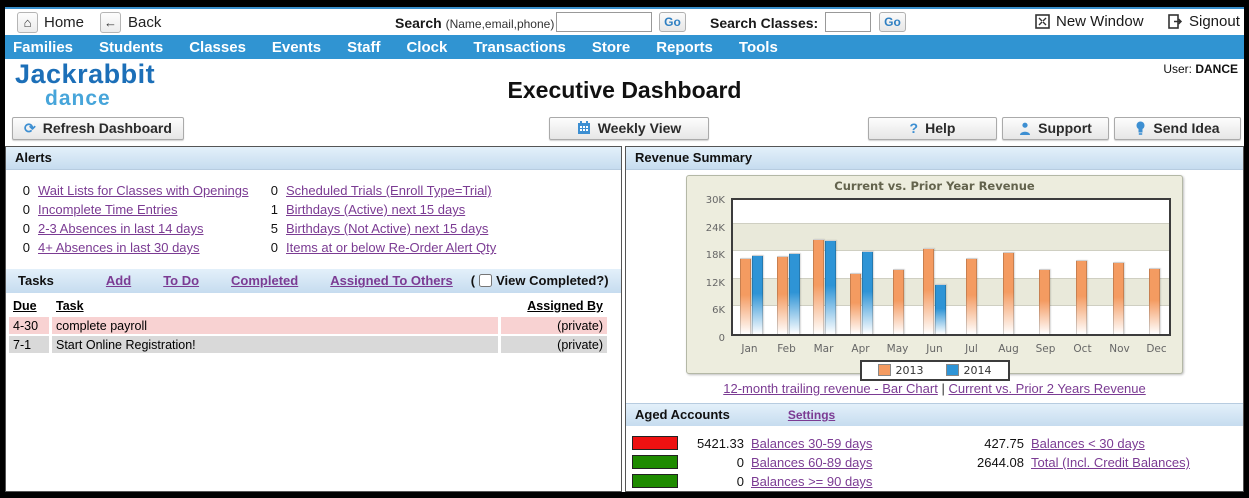 This screenshot has width=1249, height=498. Describe the element at coordinates (934, 414) in the screenshot. I see `aged-accounts-header-bar: Aged Accounts Settings` at that location.